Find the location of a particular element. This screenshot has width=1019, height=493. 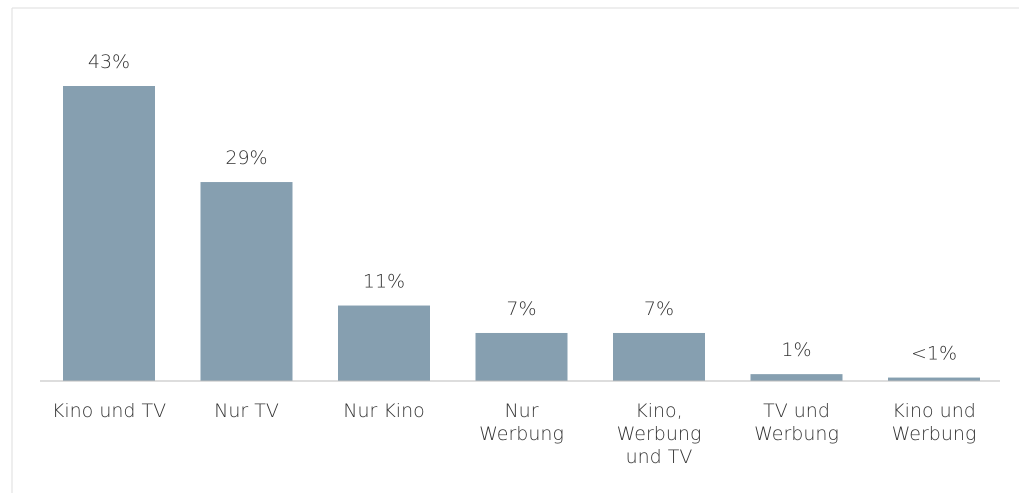

value-label: <1% is located at coordinates (934, 354).